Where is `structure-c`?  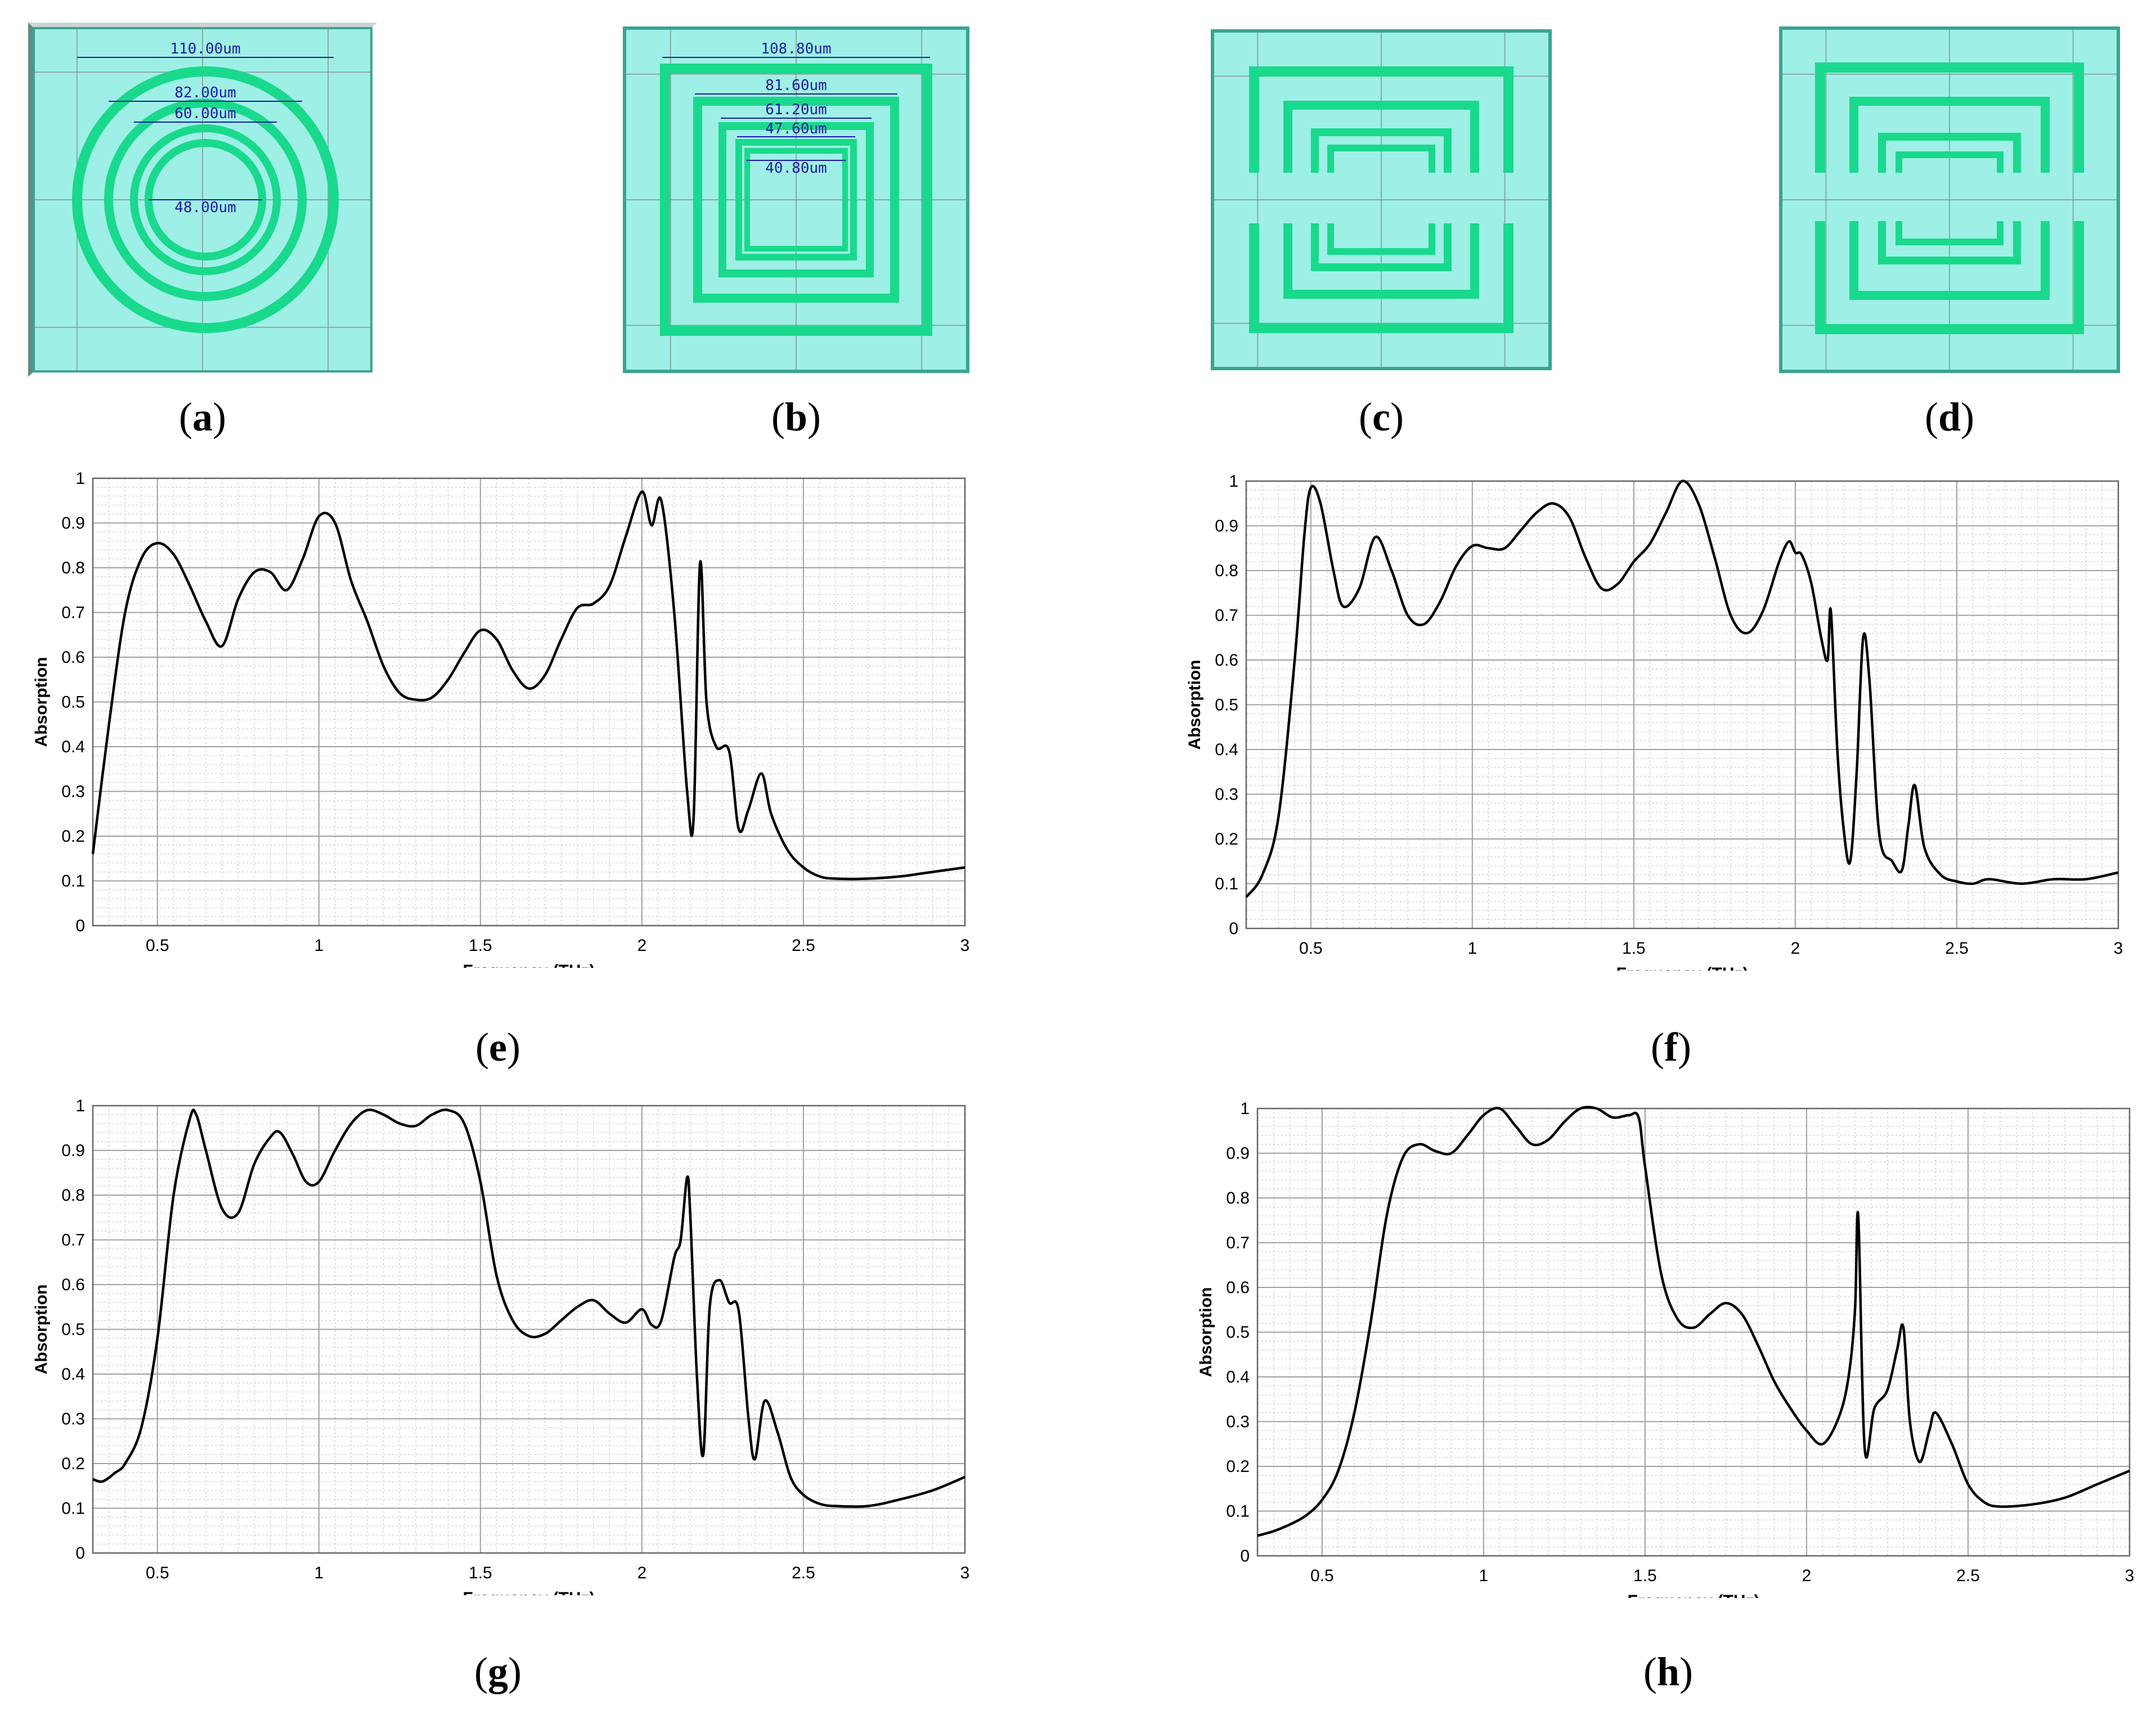 structure-c is located at coordinates (1382, 199).